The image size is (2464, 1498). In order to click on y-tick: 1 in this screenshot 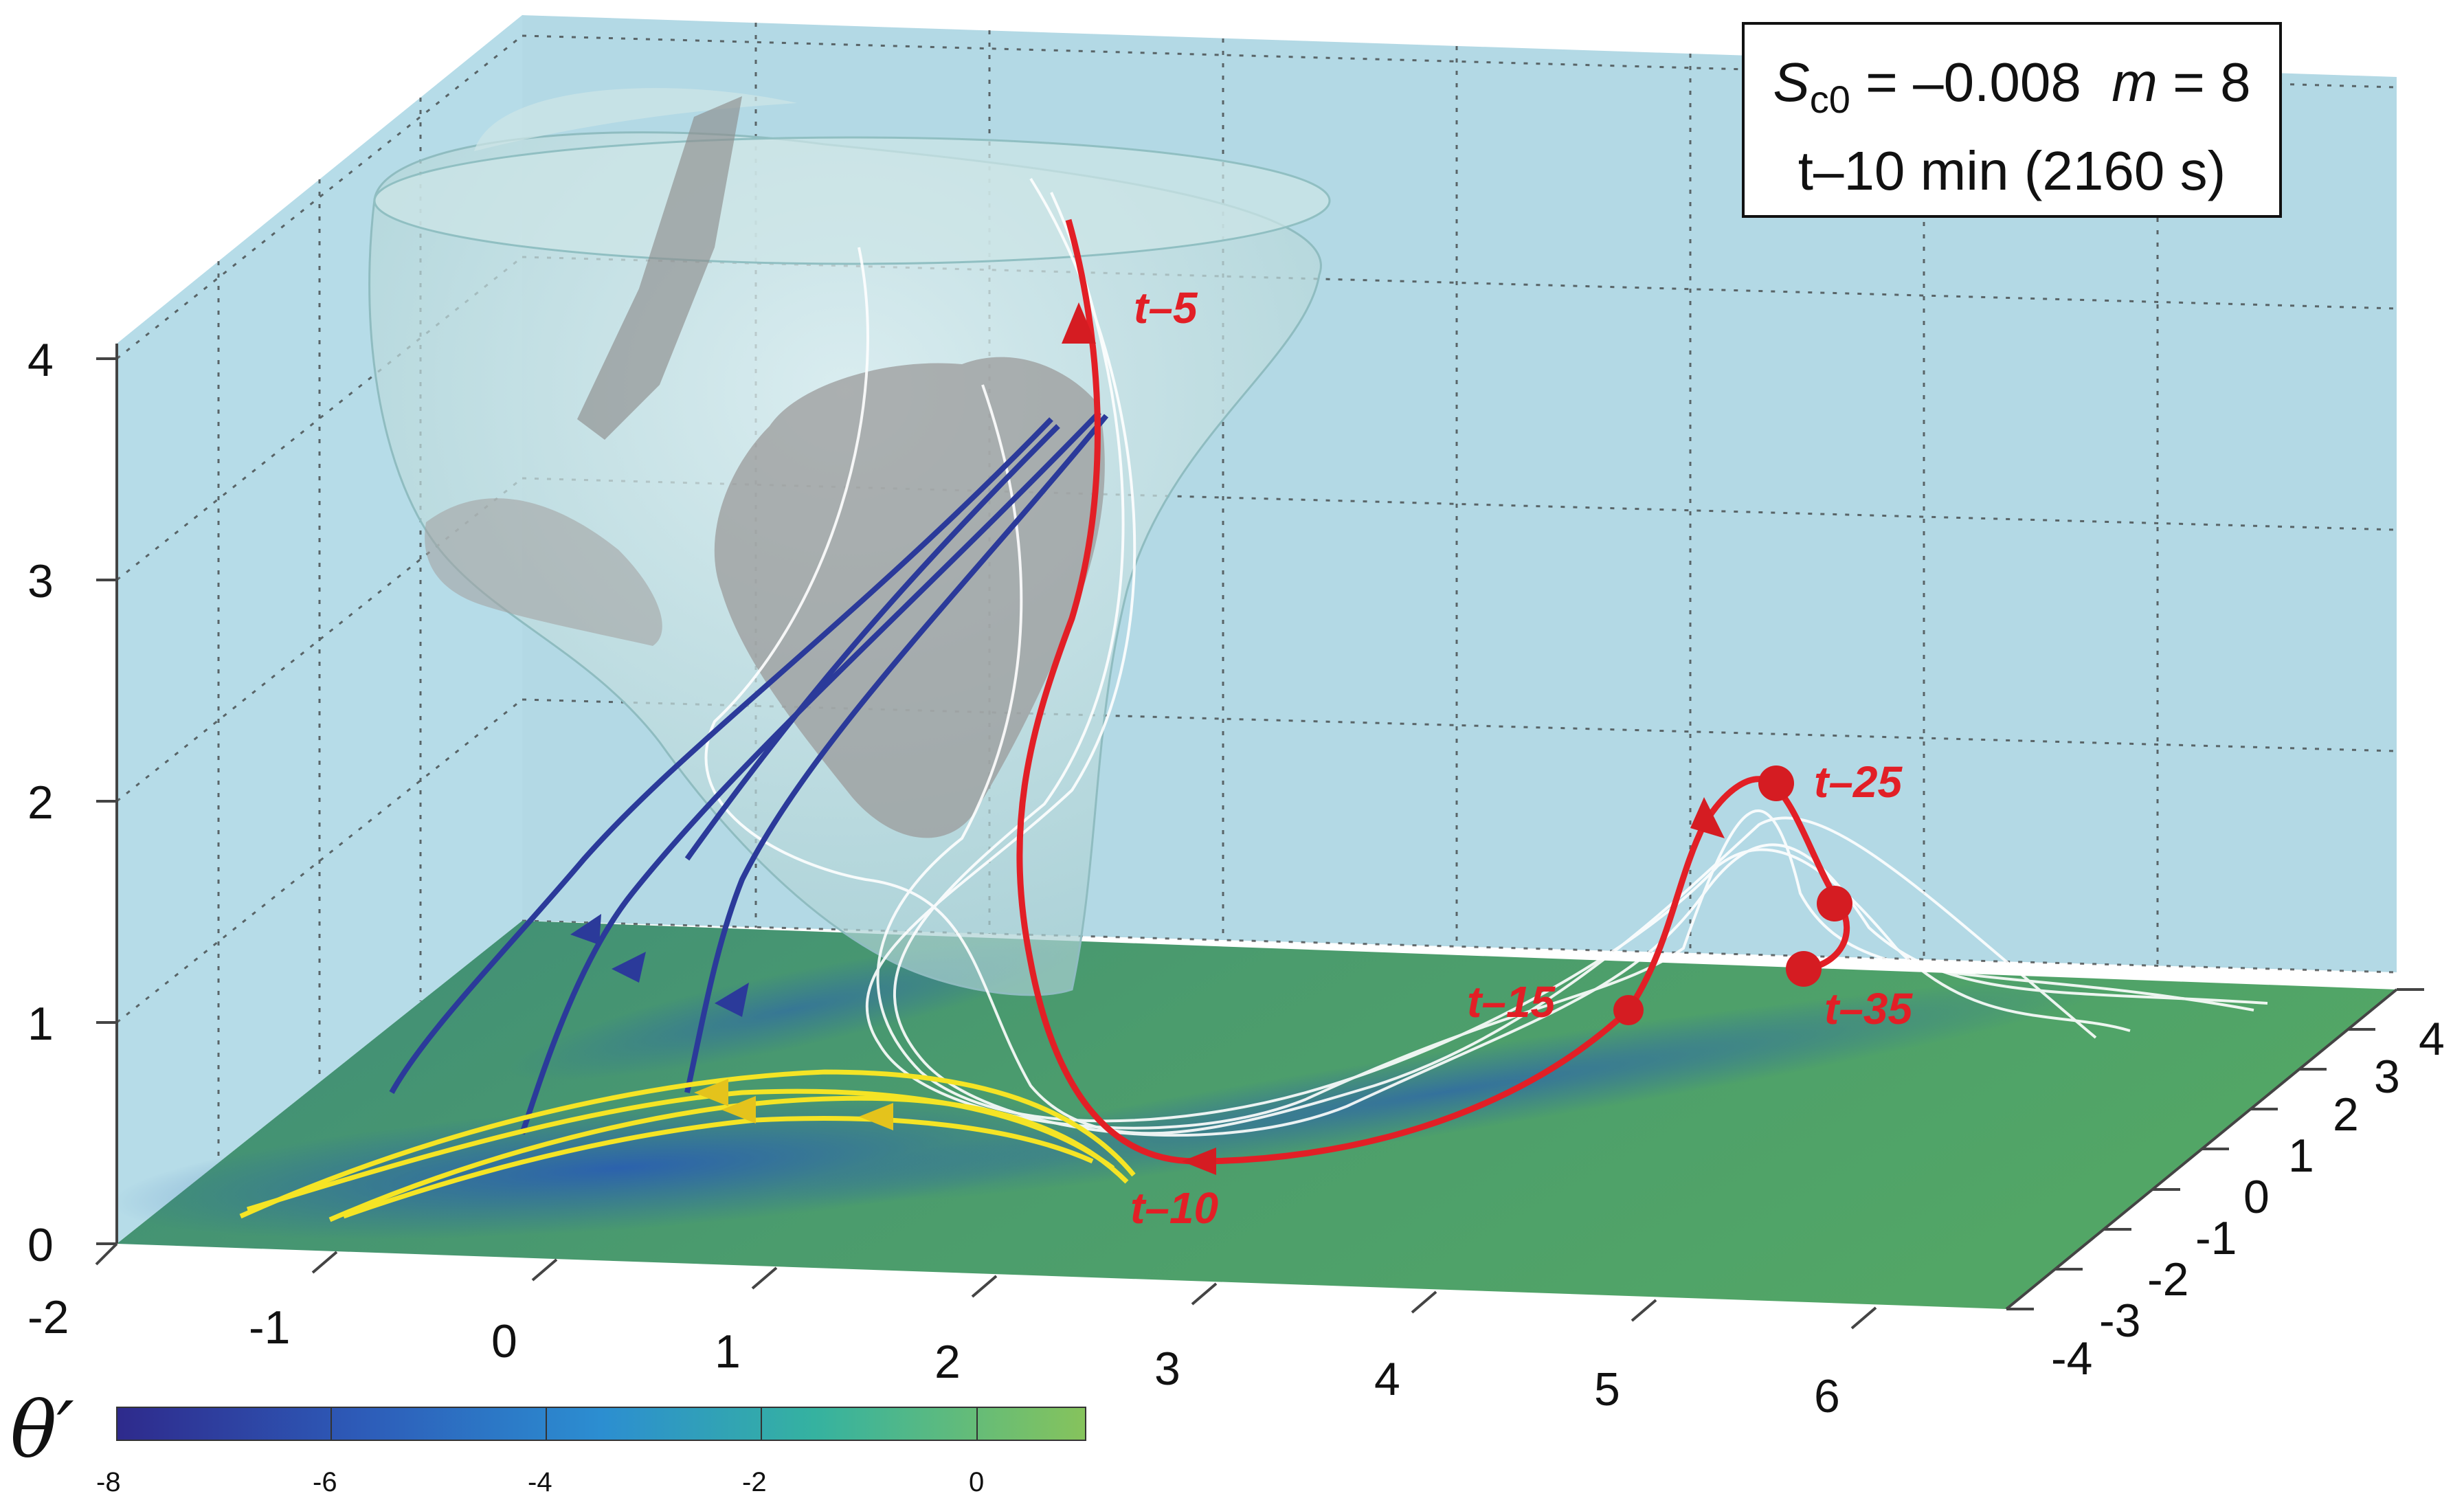, I will do `click(2301, 1156)`.